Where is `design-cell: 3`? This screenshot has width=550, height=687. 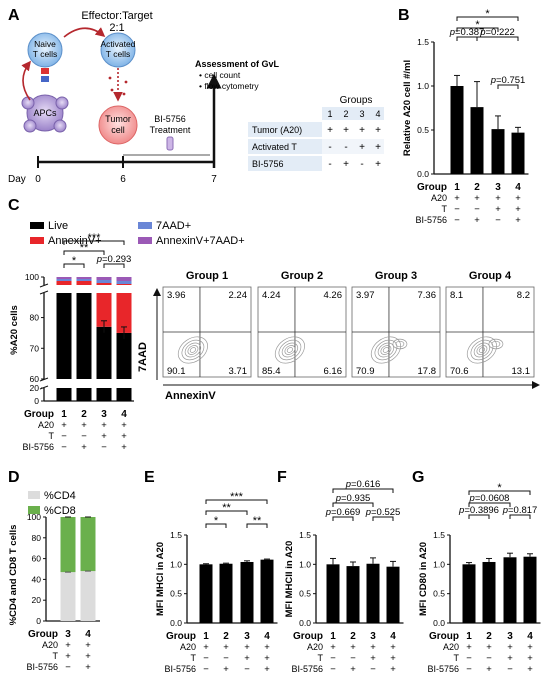
design-cell: 3 is located at coordinates (373, 636).